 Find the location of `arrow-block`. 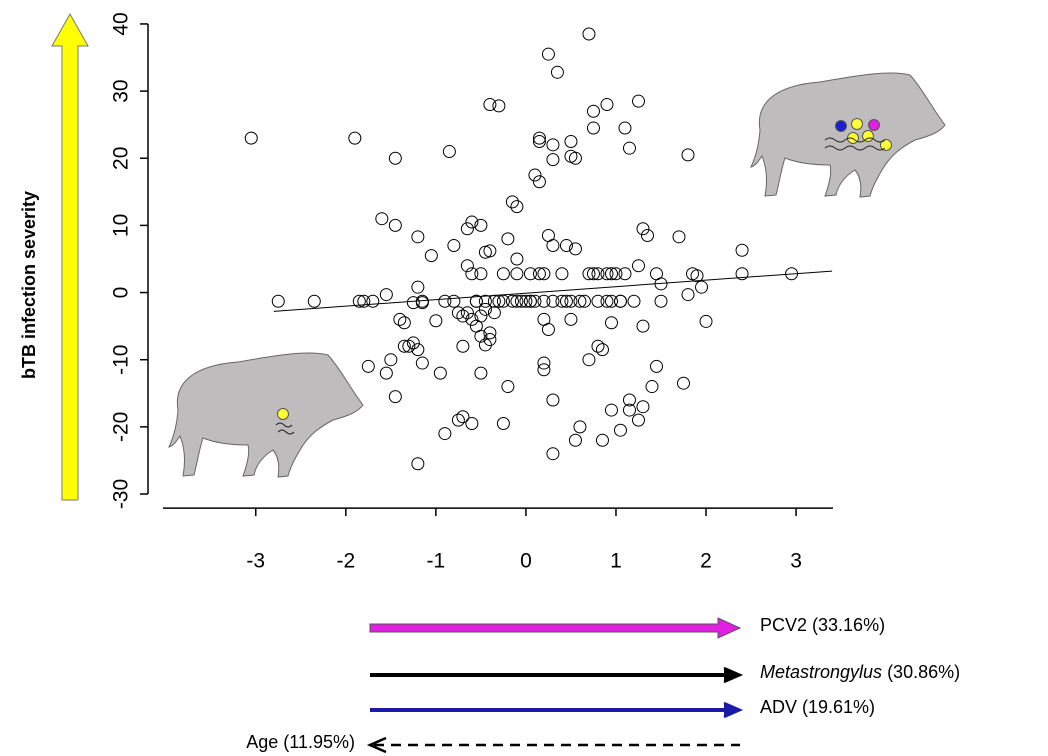

arrow-block is located at coordinates (555, 628).